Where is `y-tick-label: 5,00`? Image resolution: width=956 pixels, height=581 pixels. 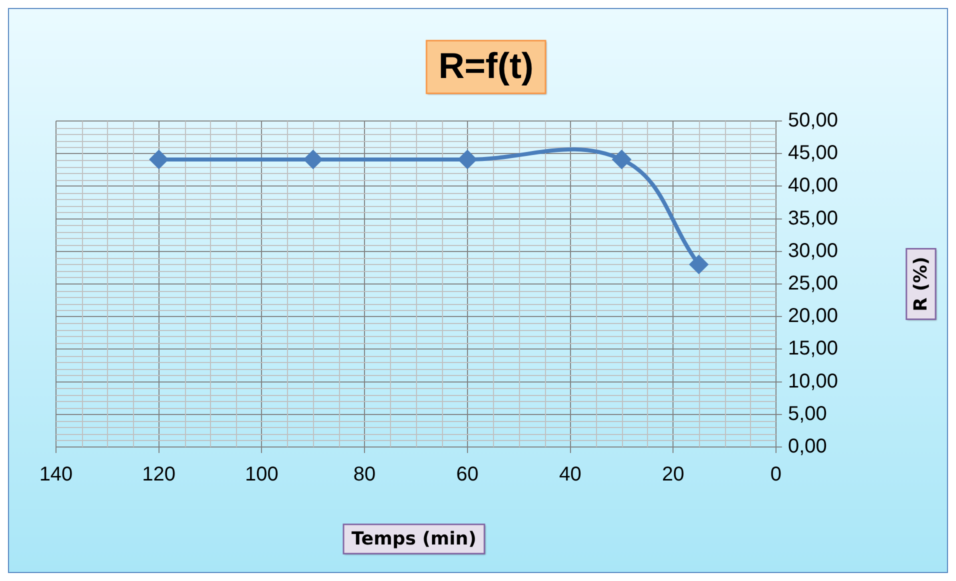
y-tick-label: 5,00 is located at coordinates (807, 413).